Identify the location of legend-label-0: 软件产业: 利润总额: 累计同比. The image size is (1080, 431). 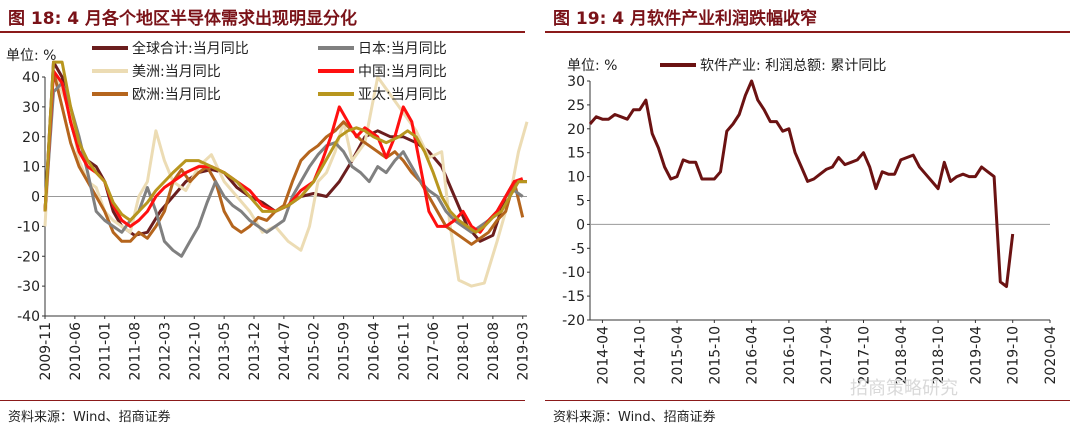
(793, 66).